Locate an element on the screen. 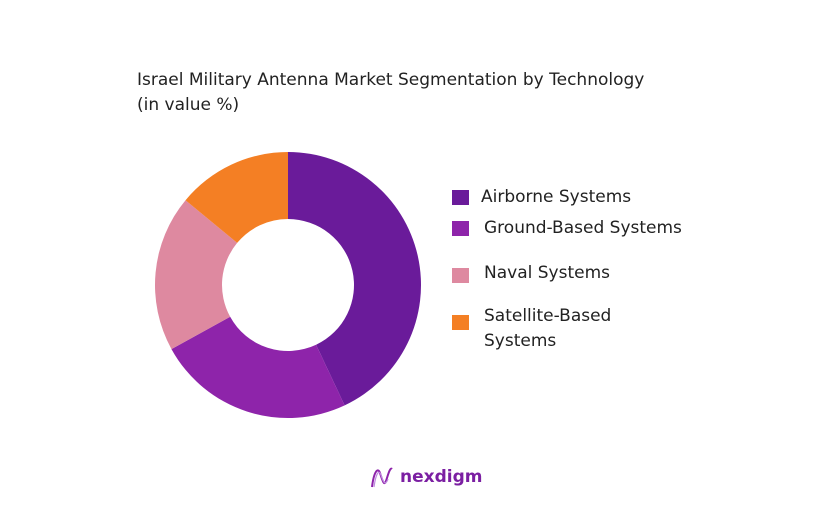 The width and height of the screenshot is (828, 520). legend-item-airborne: Airborne Systems is located at coordinates (541, 197).